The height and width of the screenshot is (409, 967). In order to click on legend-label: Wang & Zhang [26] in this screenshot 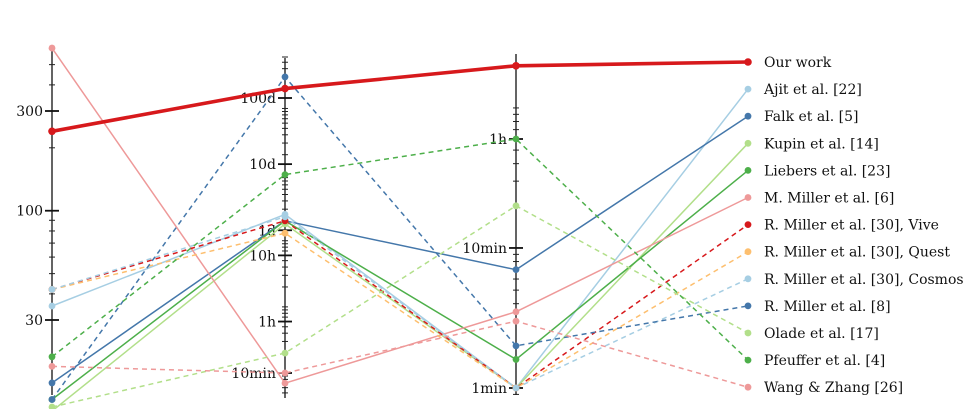, I will do `click(833, 388)`.